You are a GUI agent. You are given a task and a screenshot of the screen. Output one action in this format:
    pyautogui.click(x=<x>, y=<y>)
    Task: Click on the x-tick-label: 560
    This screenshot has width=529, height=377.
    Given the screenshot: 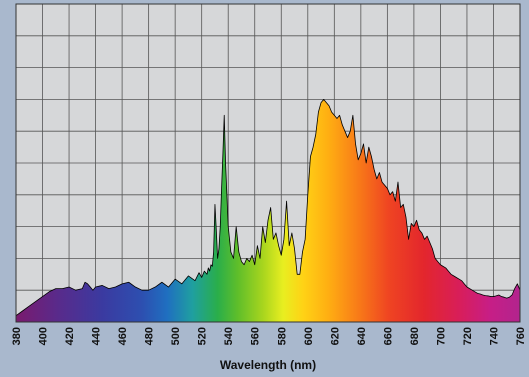 What is the action you would take?
    pyautogui.click(x=256, y=336)
    